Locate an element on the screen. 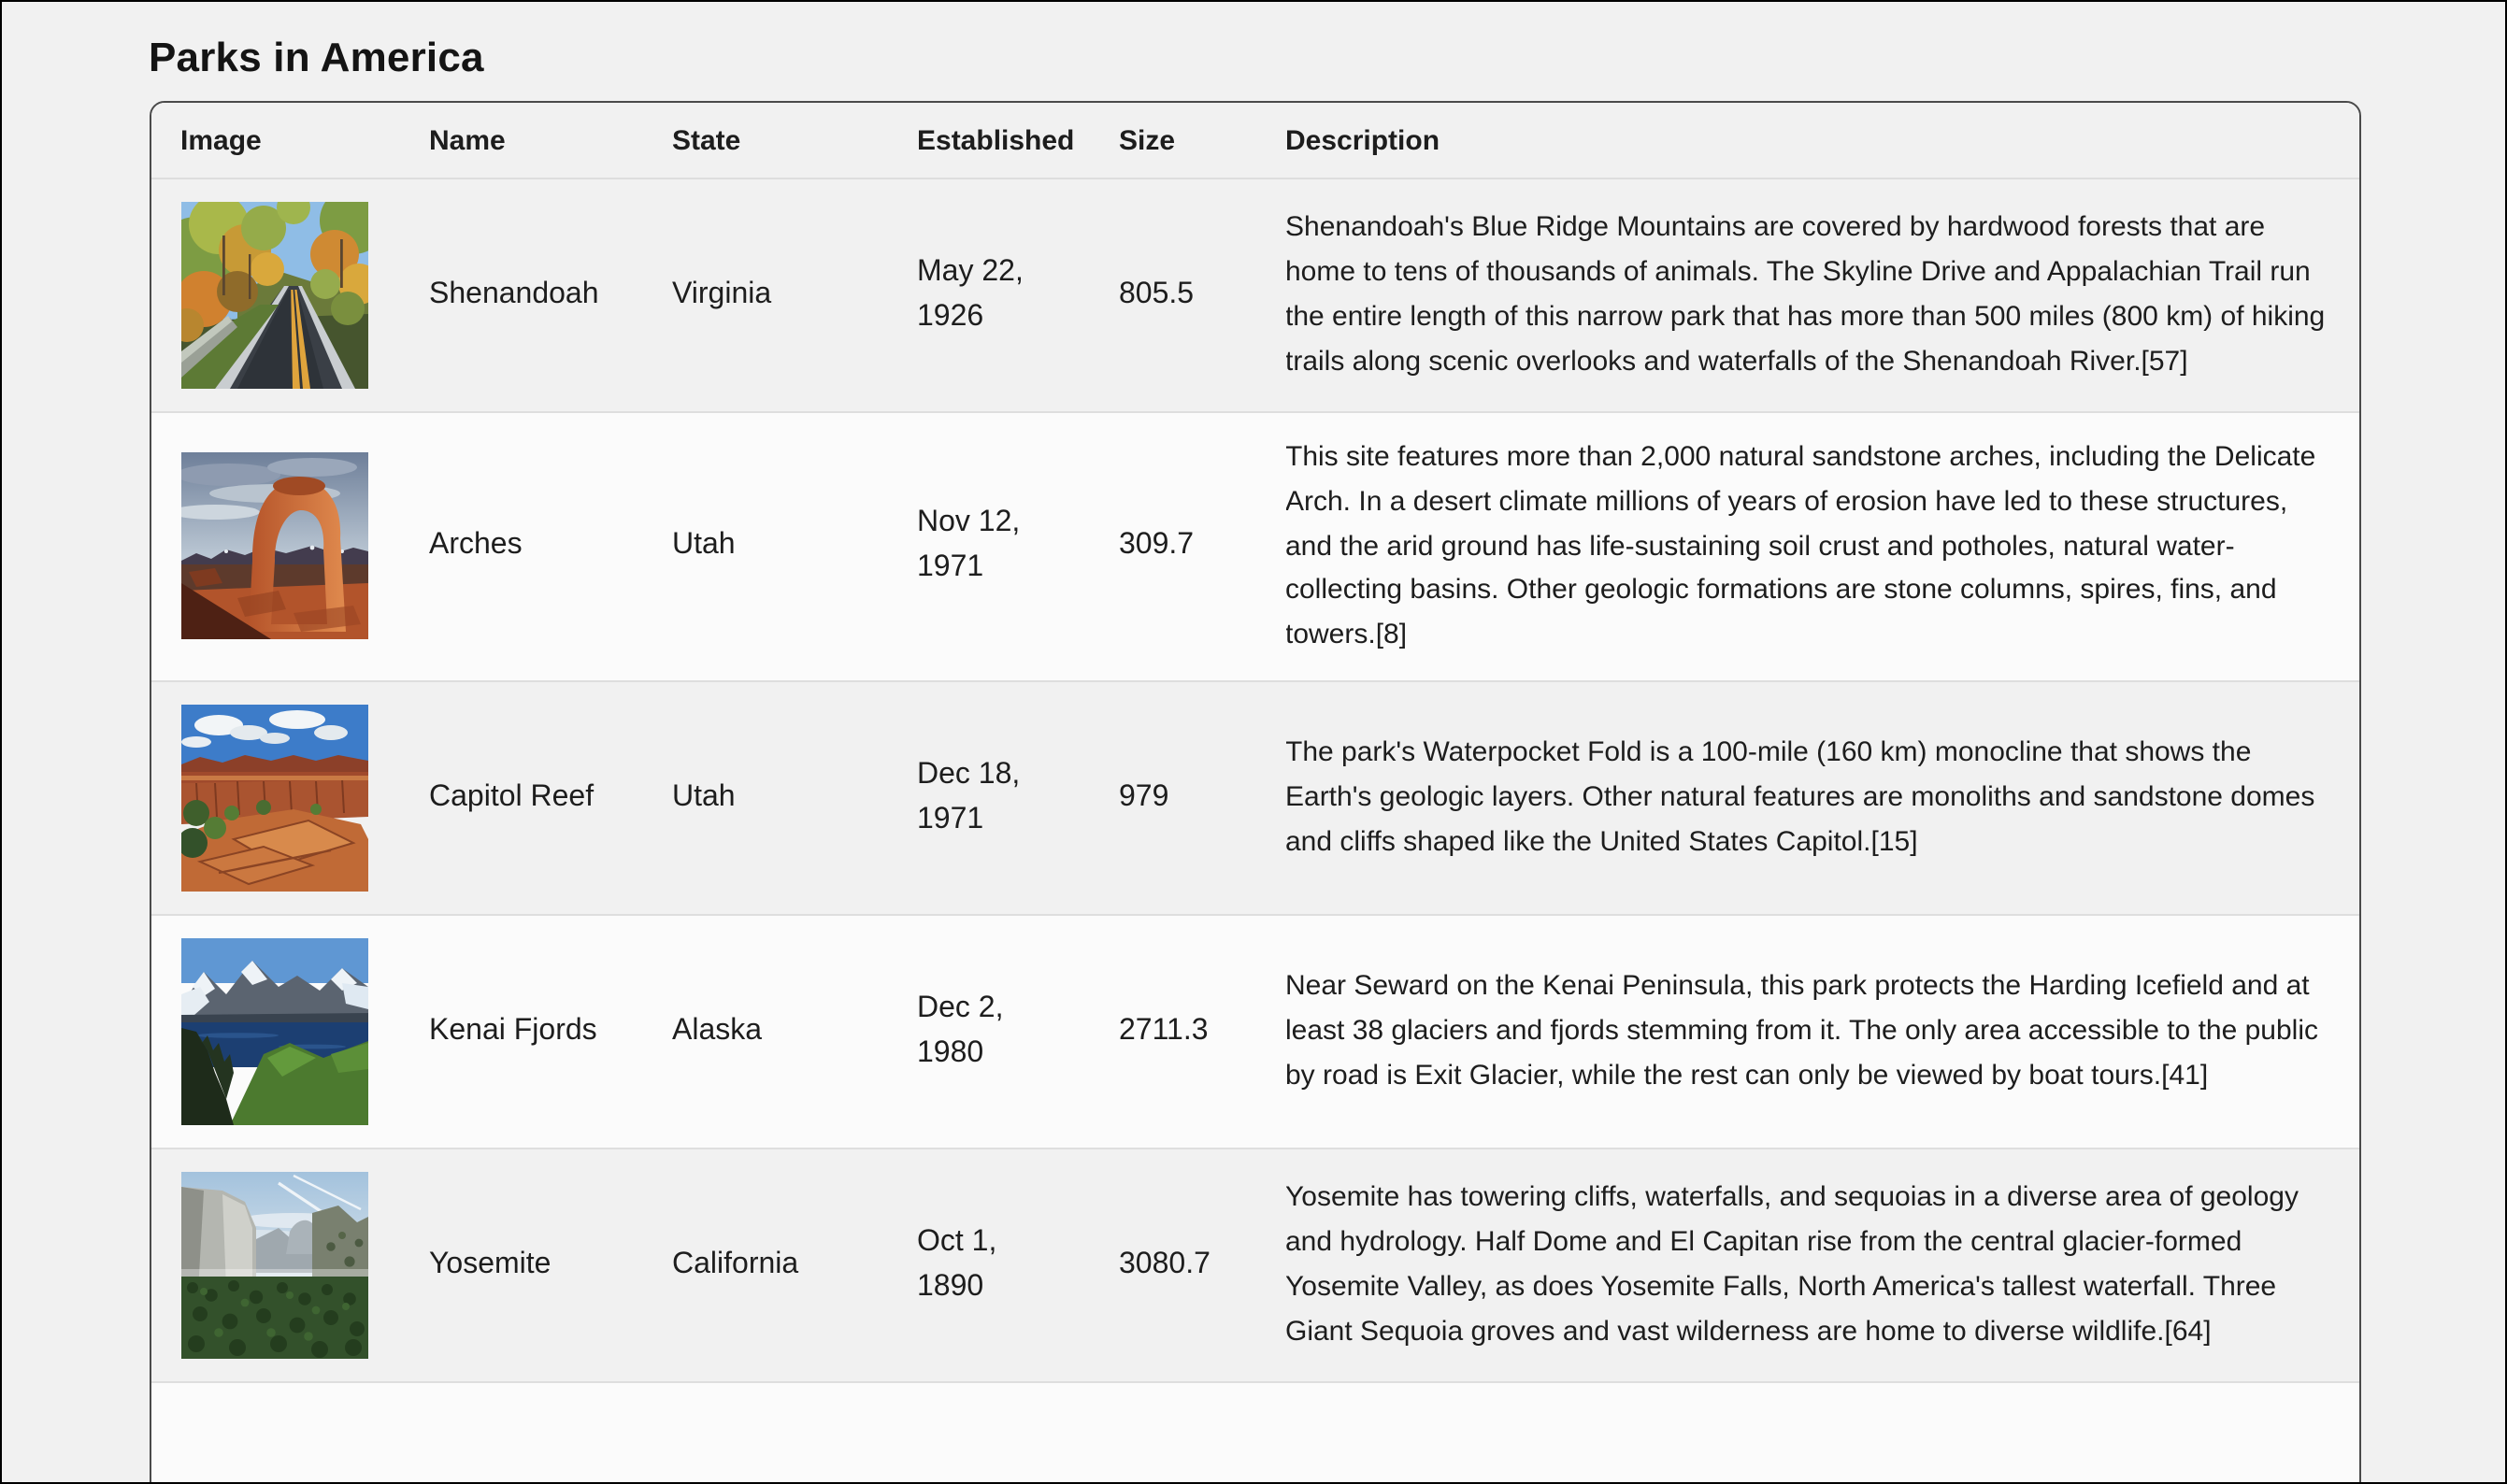 The image size is (2507, 1484). name-cell: Arches is located at coordinates (550, 547).